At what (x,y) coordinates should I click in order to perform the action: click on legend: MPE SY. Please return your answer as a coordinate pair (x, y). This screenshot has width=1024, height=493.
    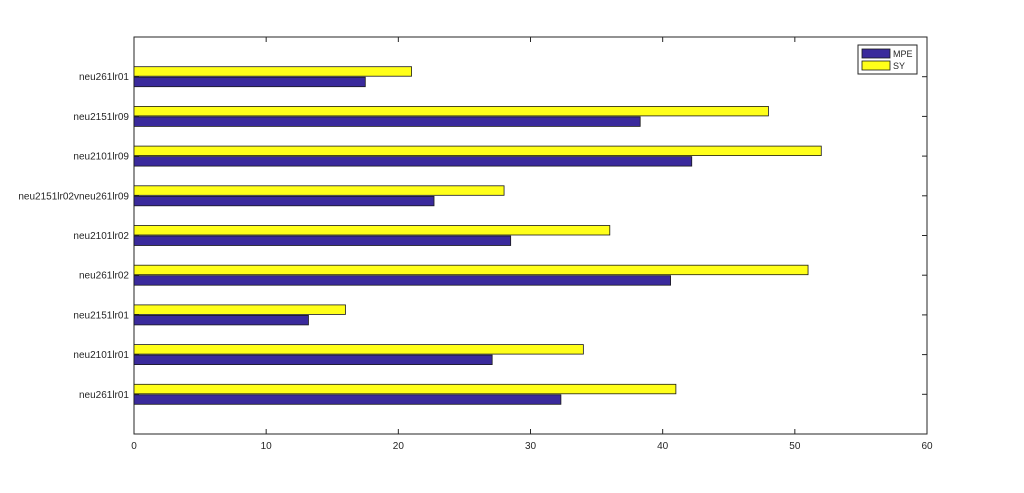
    Looking at the image, I should click on (887, 59).